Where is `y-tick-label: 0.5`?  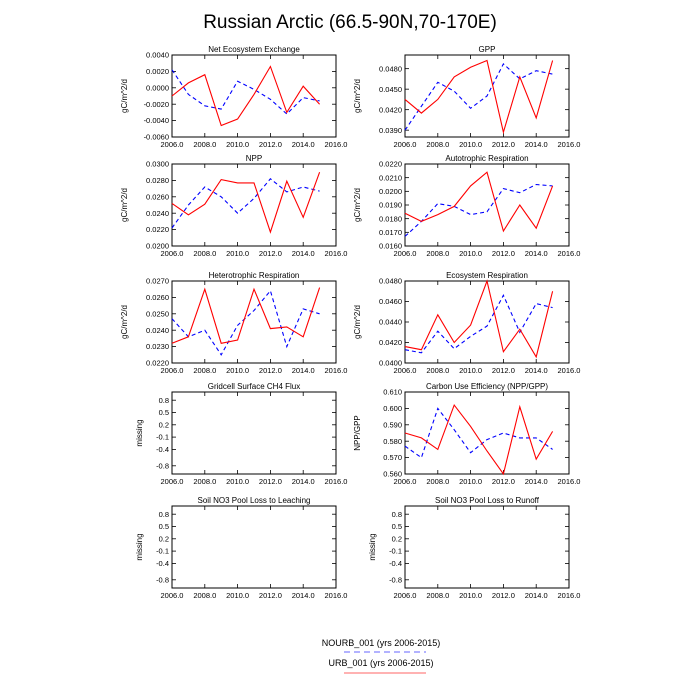 y-tick-label: 0.5 is located at coordinates (164, 526).